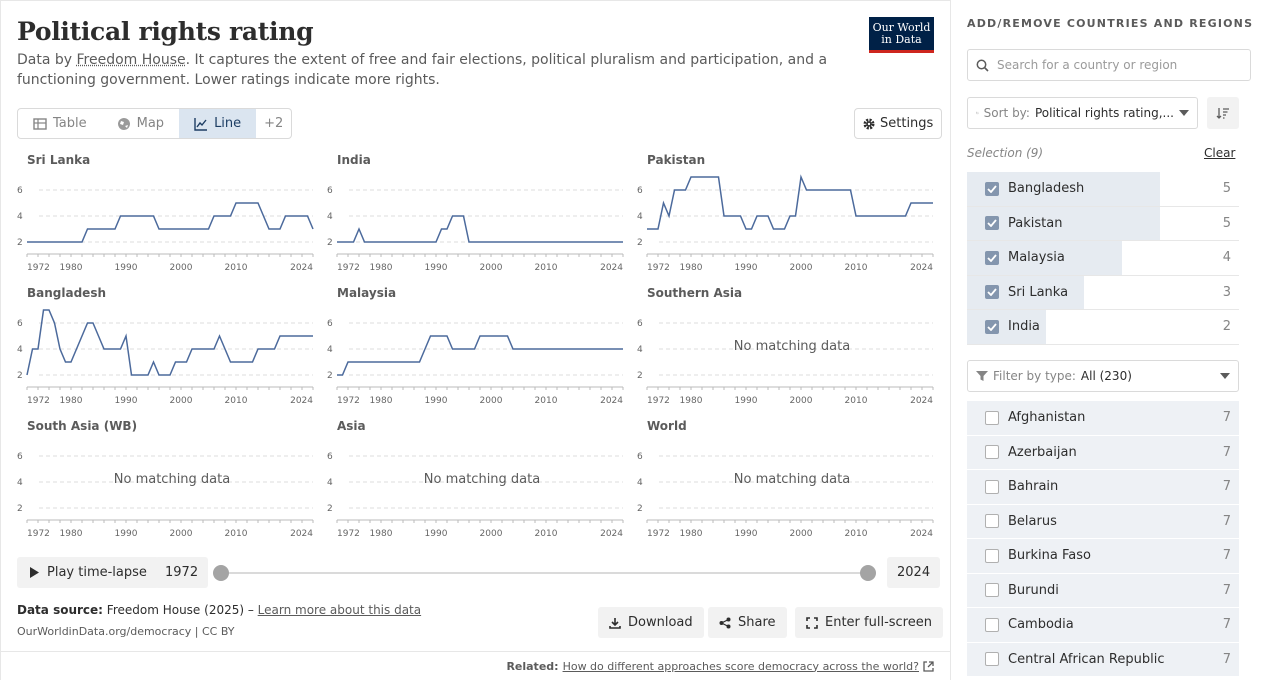  What do you see at coordinates (1110, 23) in the screenshot?
I see `sidebar-heading: ADD/REMOVE COUNTRIES AND REGIONS` at bounding box center [1110, 23].